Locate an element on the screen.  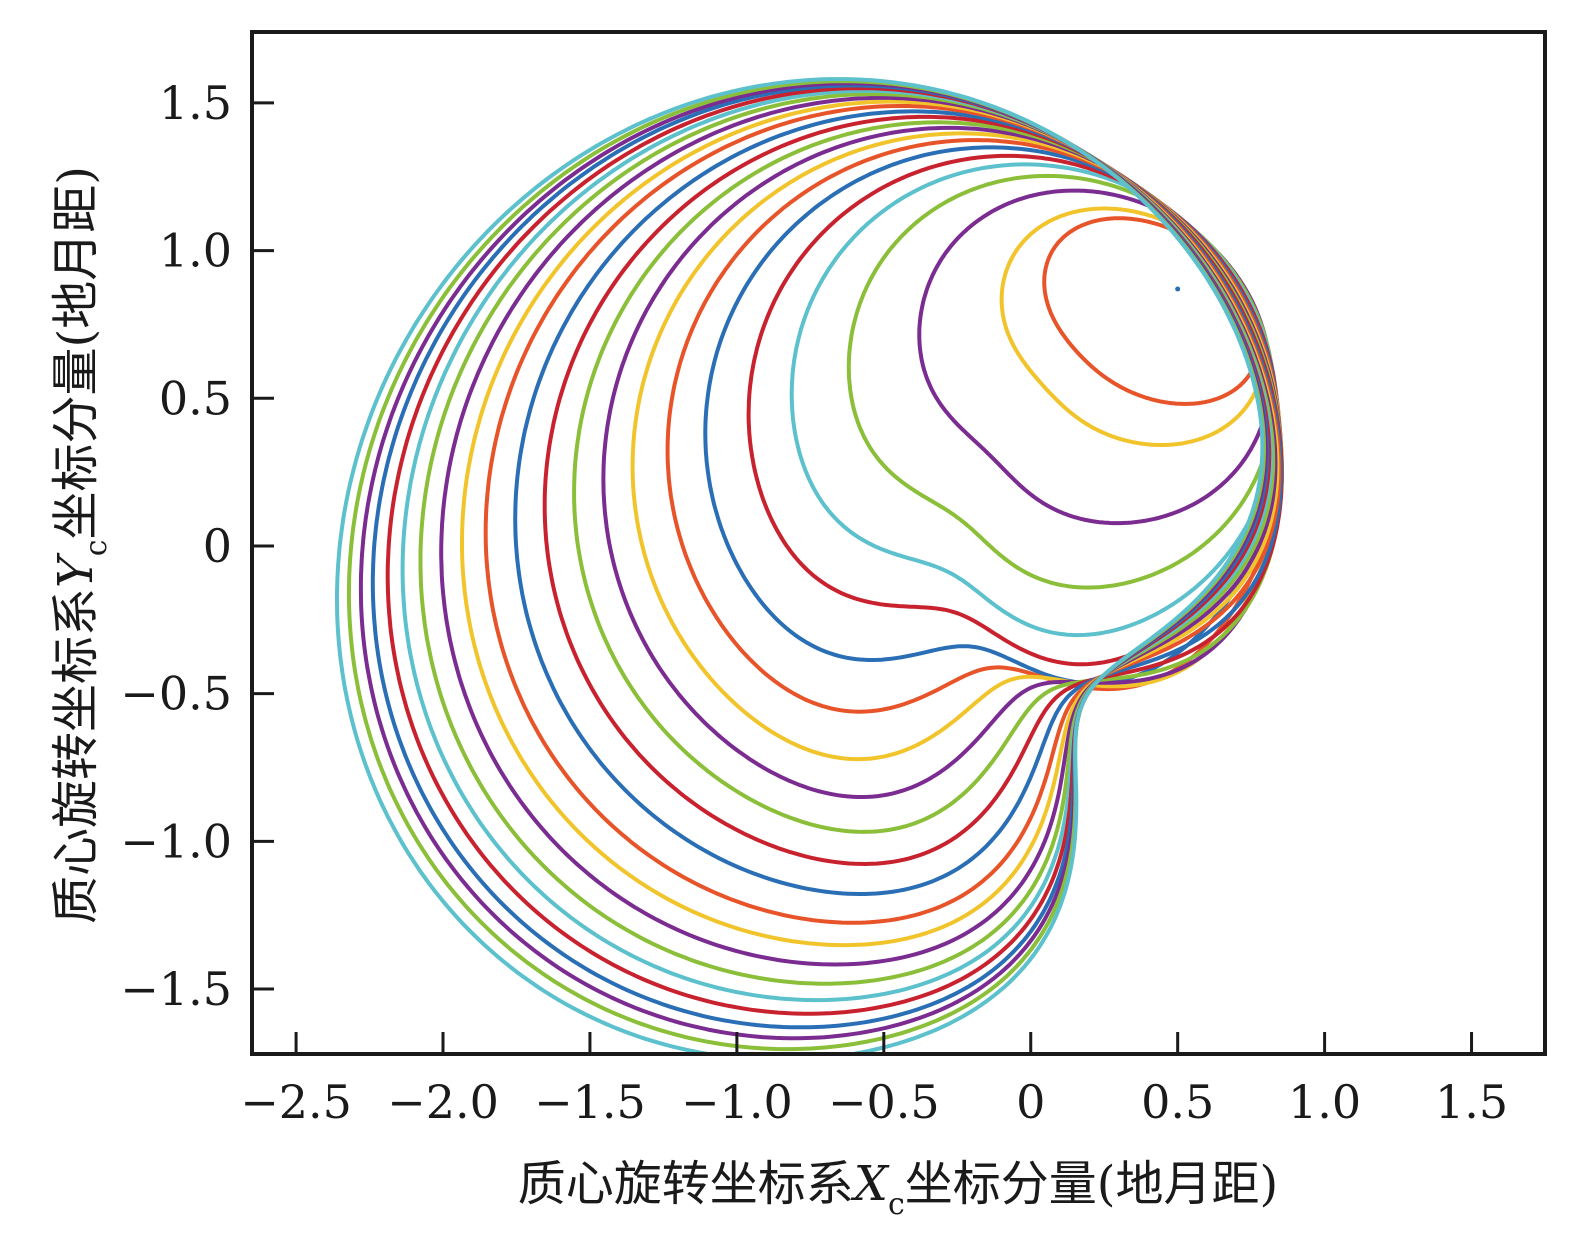
y-tick-label: 0.5 is located at coordinates (195, 398).